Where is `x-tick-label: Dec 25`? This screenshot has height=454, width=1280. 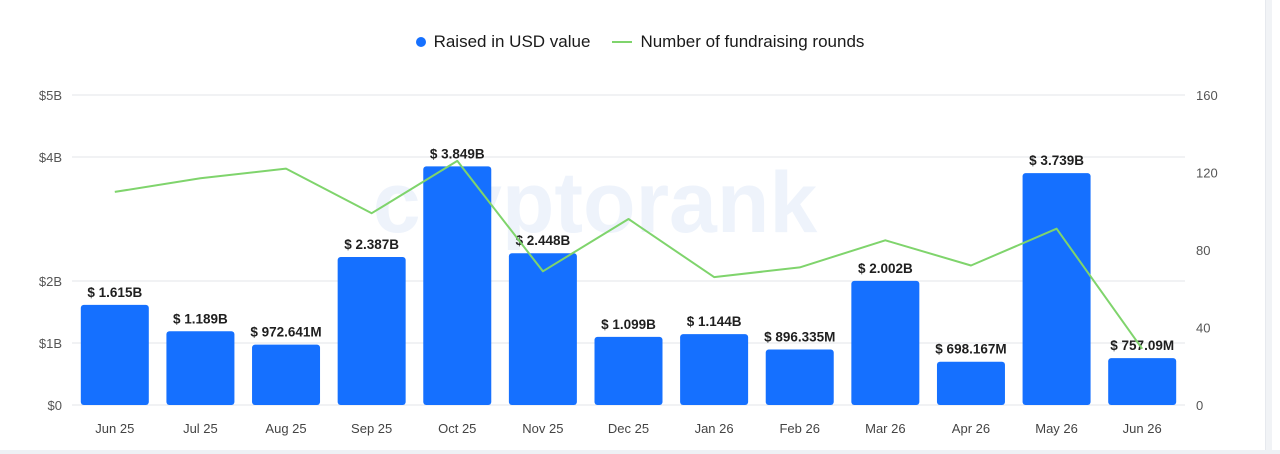 x-tick-label: Dec 25 is located at coordinates (628, 428).